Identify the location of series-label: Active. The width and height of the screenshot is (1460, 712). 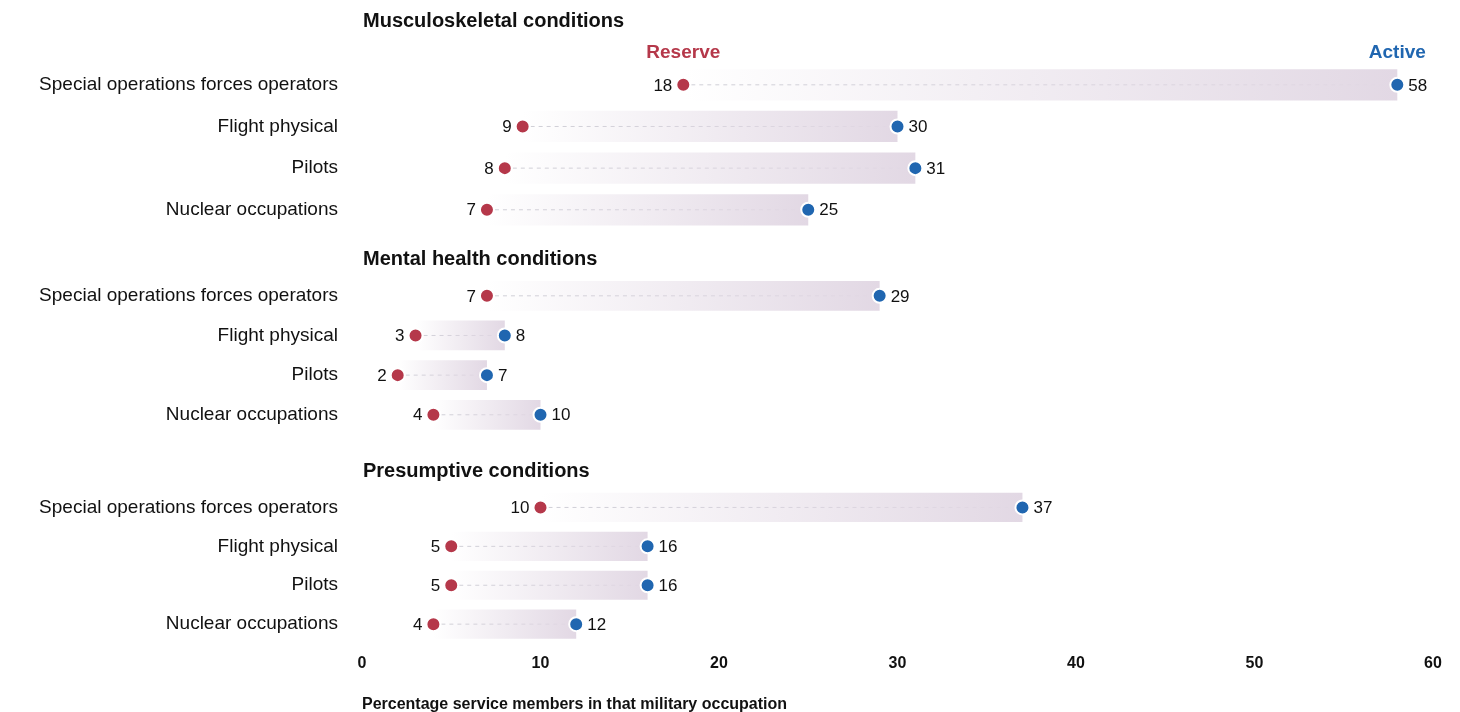
(1397, 52).